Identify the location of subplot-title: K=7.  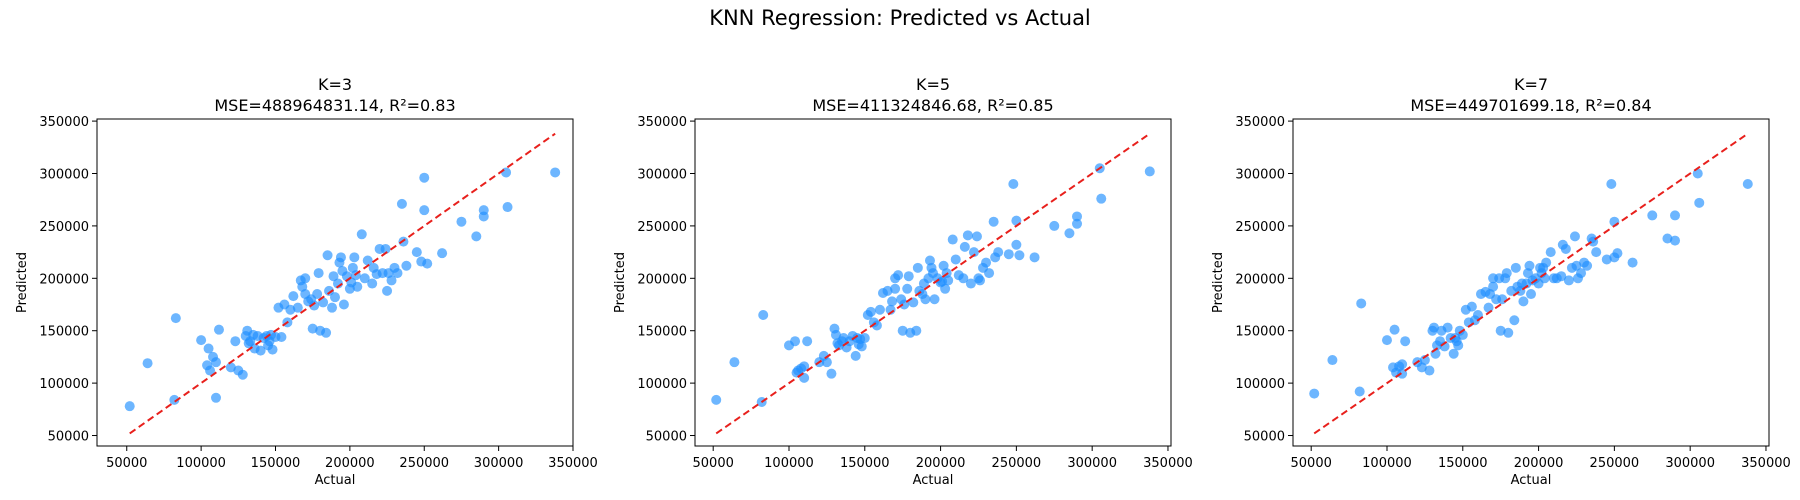
(1531, 84).